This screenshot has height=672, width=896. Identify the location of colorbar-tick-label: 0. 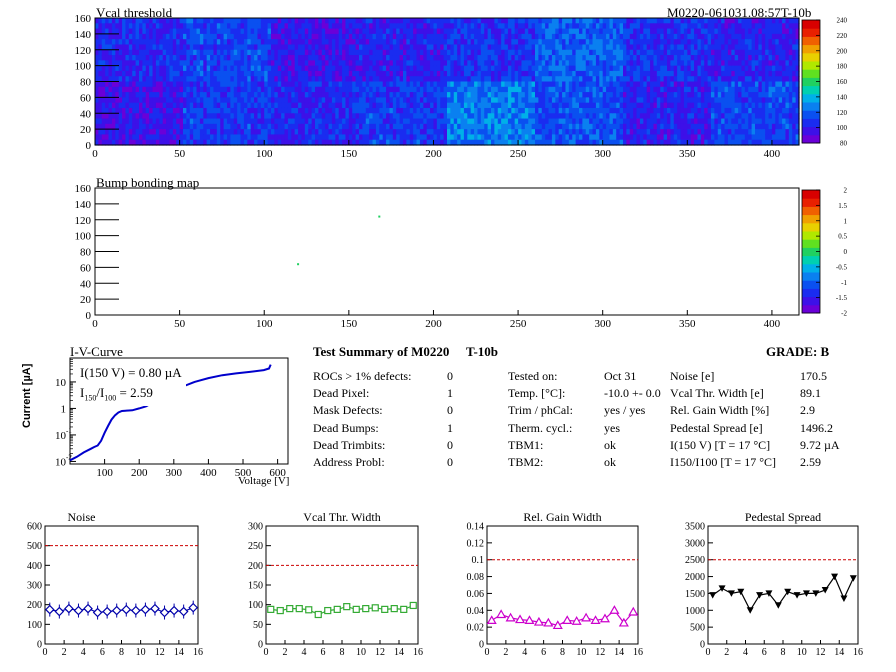
(846, 252).